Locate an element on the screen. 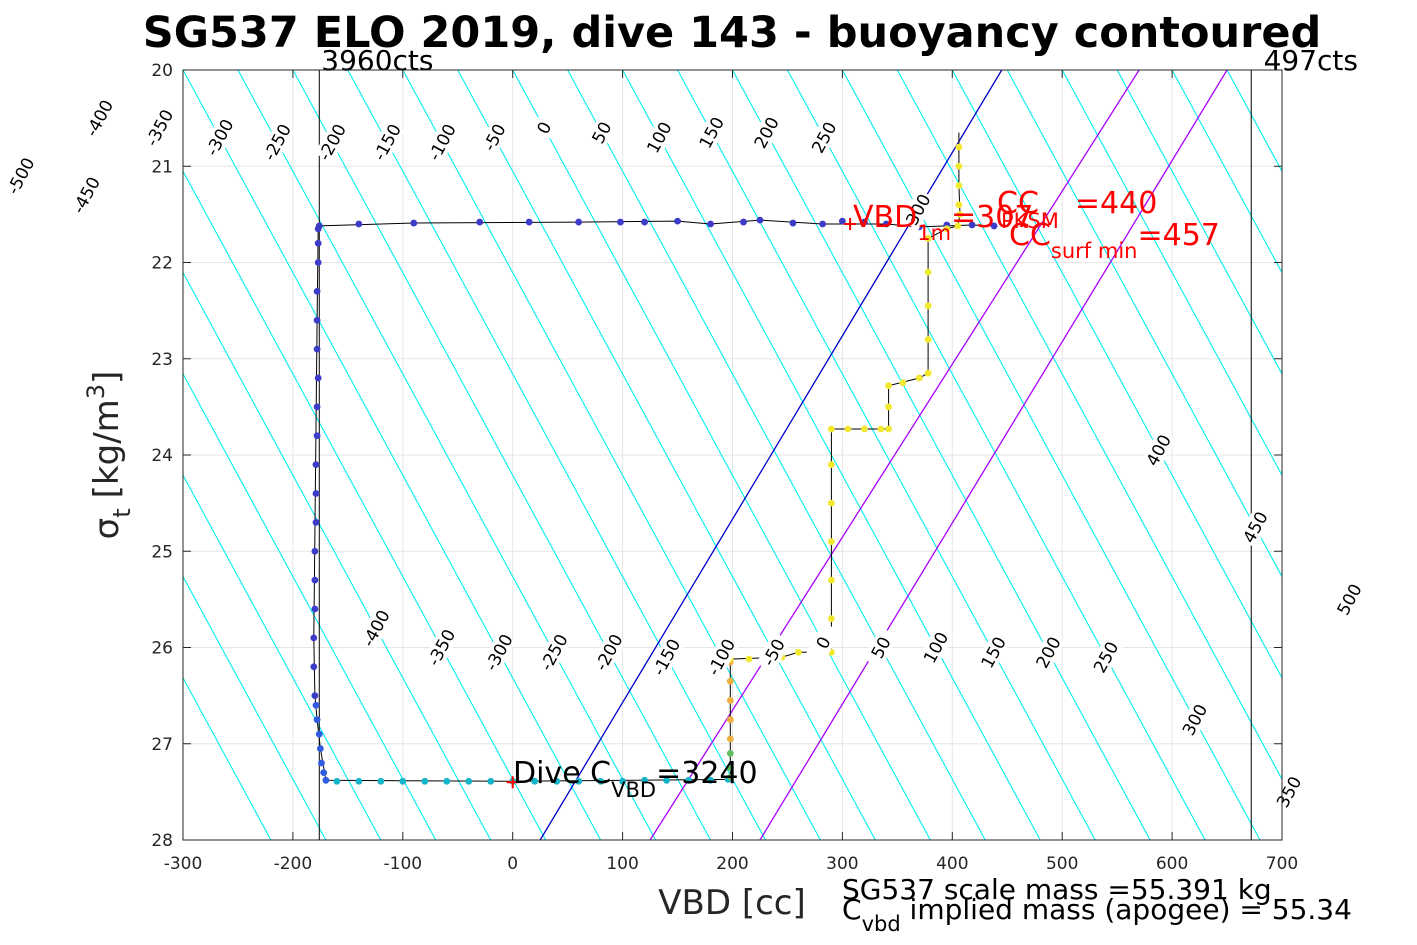  footer-c-rest: implied mass (apogee) = 55.34 is located at coordinates (1126, 909).